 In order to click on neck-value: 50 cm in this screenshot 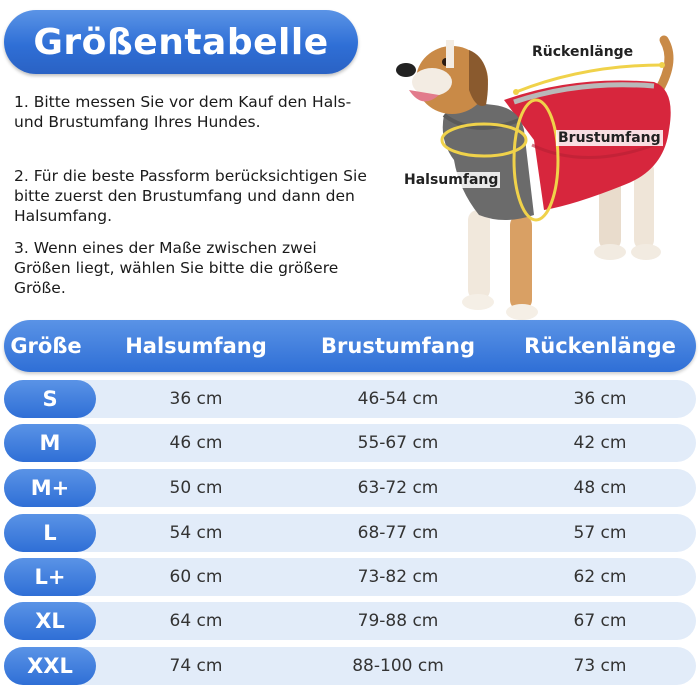, I will do `click(196, 488)`.